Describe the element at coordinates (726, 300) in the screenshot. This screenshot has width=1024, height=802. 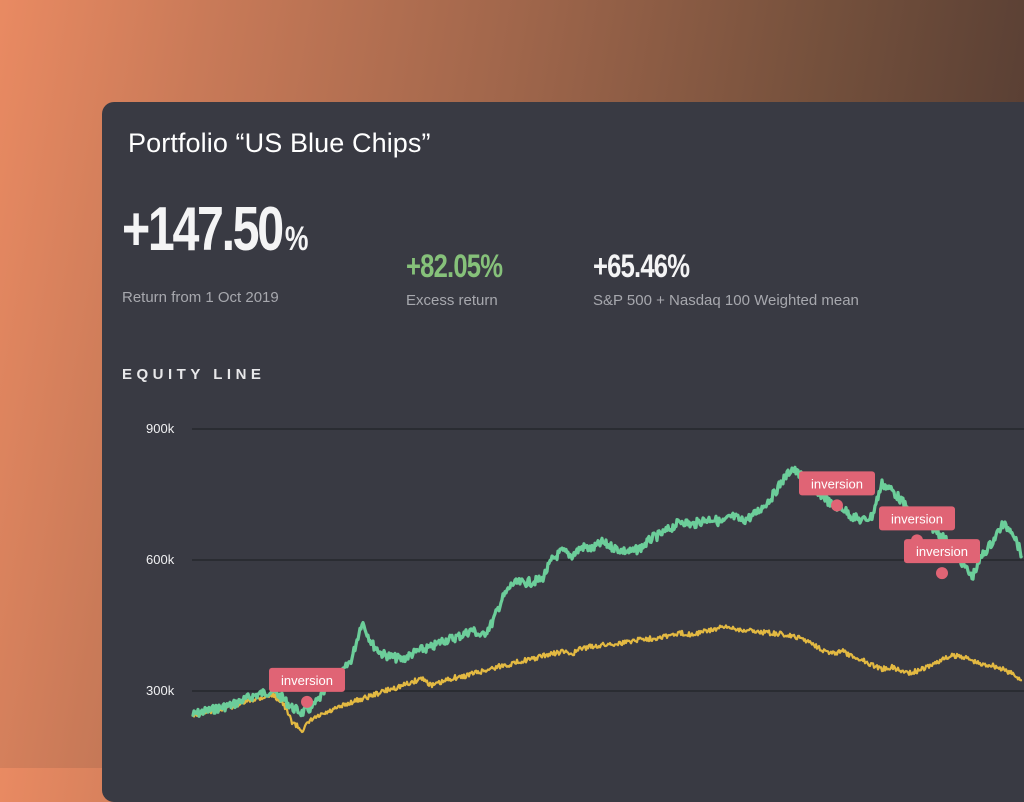
I see `benchmark-return-label: S&P 500 + Nasdaq 100 Weighted mean` at that location.